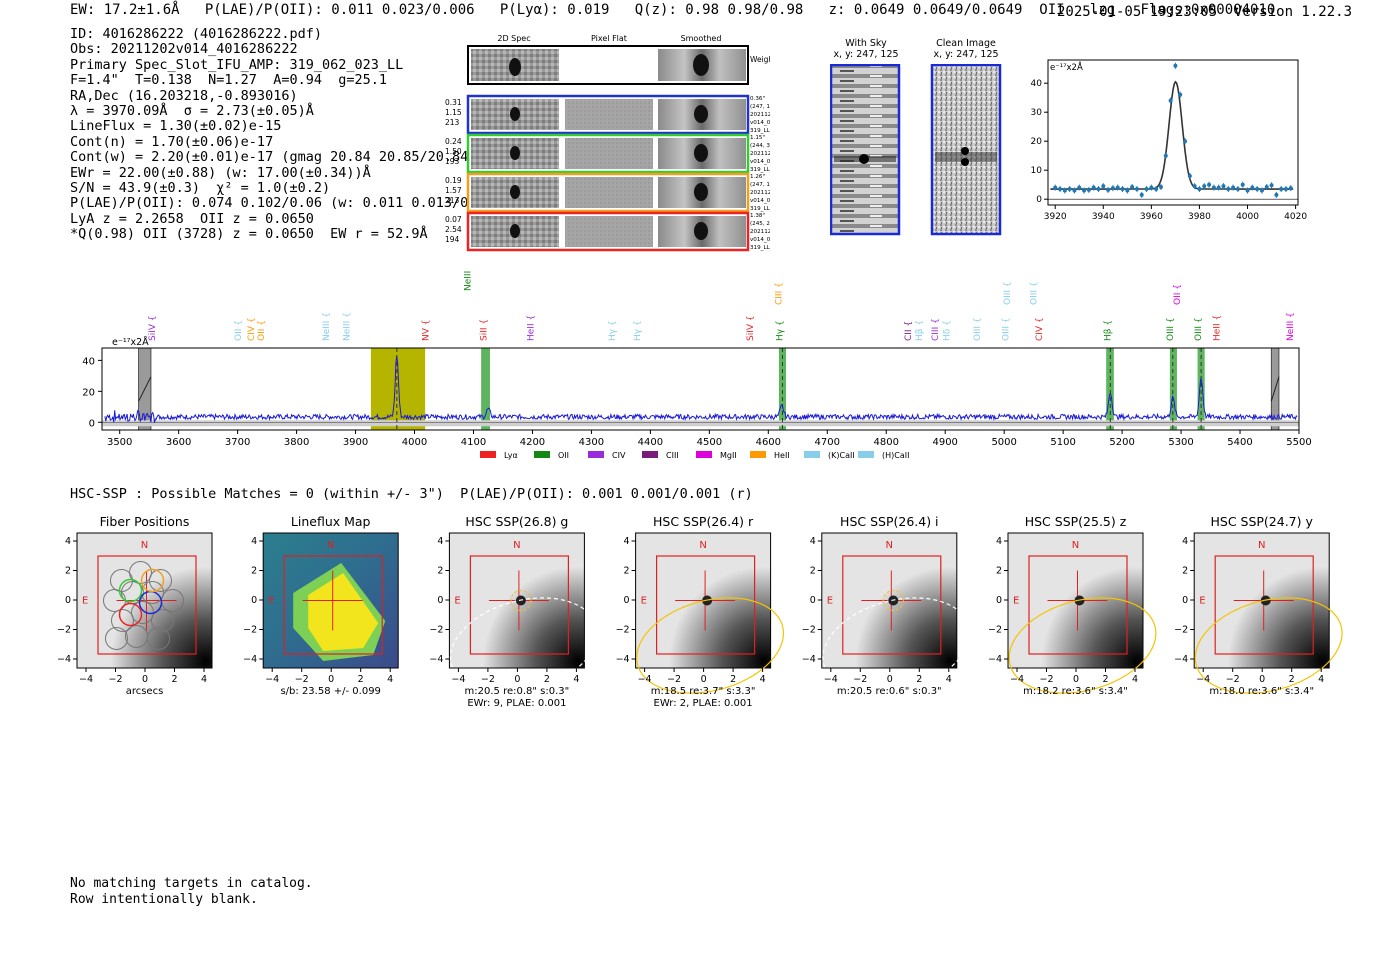 The image size is (1400, 953). I want to click on fiber-circle, so click(122, 620).